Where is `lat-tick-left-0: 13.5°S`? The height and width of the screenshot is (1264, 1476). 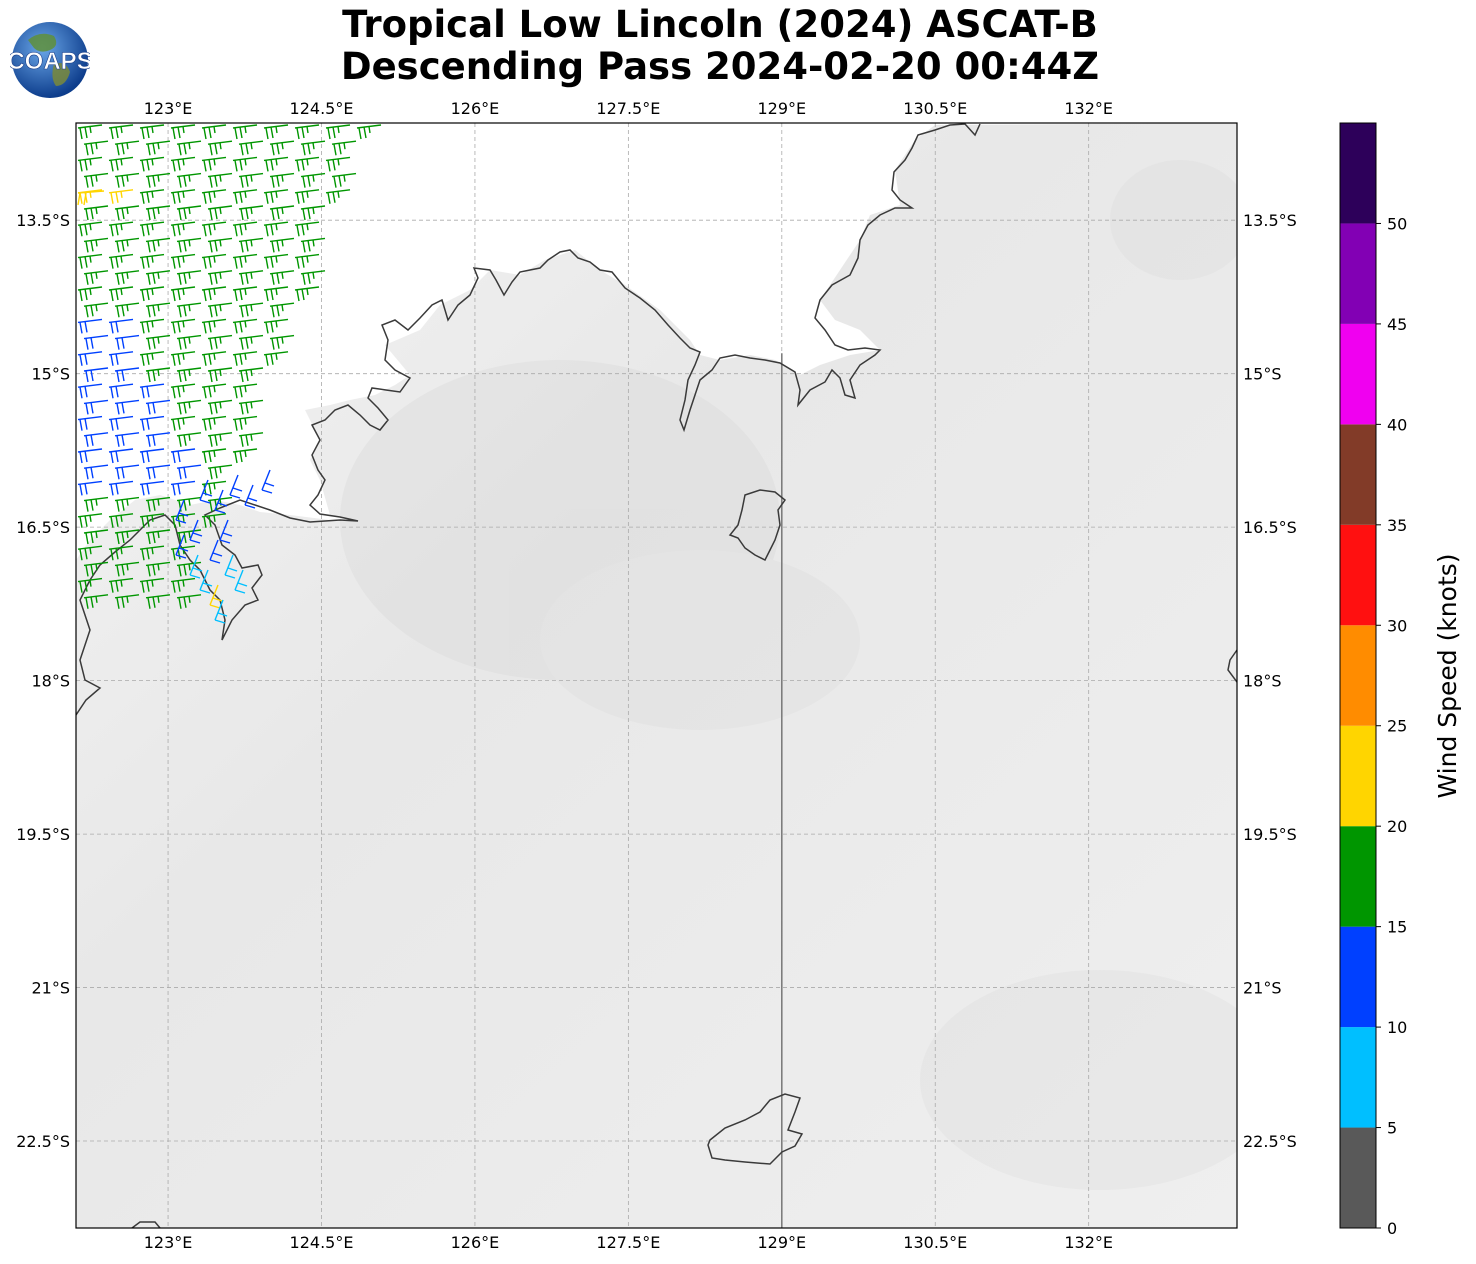
lat-tick-left-0: 13.5°S is located at coordinates (43, 220).